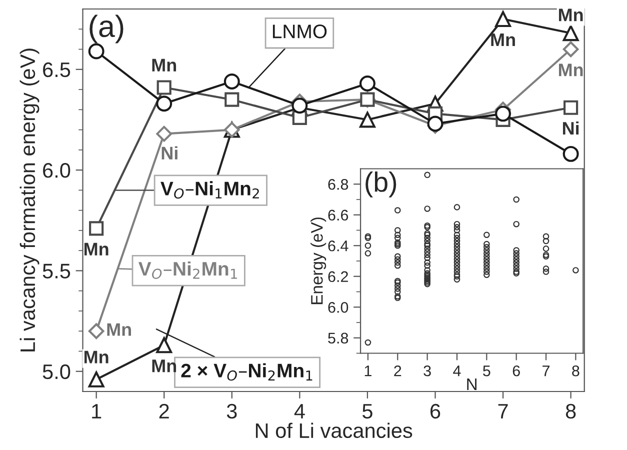 This screenshot has height=450, width=627. I want to click on annotation: (b), so click(381, 185).